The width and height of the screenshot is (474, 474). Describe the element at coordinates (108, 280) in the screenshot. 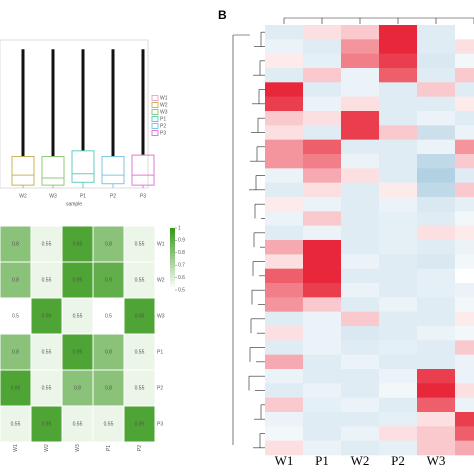

I see `corr-value: 0.9` at that location.